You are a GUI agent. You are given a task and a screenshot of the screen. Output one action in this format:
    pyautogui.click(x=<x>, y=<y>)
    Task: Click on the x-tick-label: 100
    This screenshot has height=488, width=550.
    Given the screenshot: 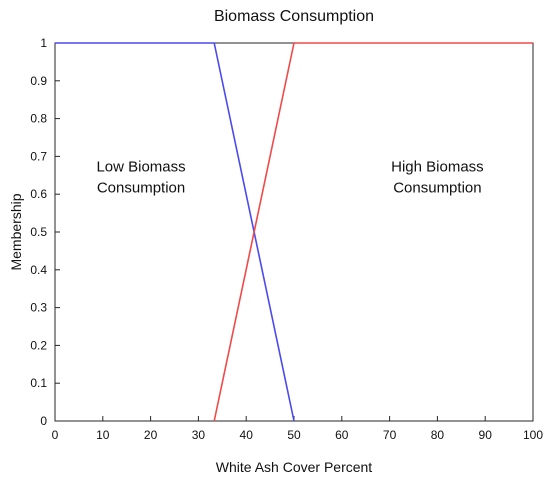 What is the action you would take?
    pyautogui.click(x=533, y=435)
    